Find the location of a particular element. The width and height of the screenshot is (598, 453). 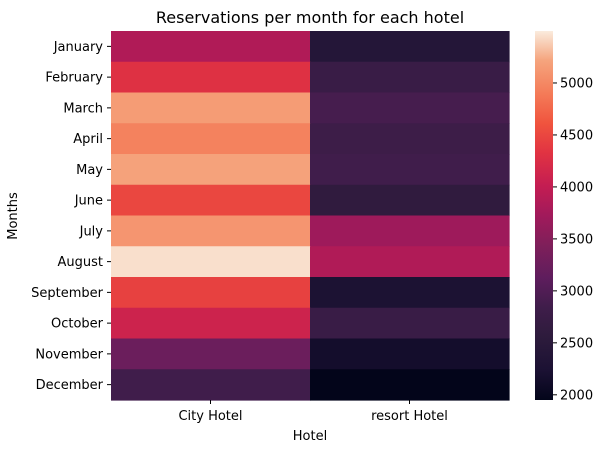

y-tick-label: September is located at coordinates (67, 293).